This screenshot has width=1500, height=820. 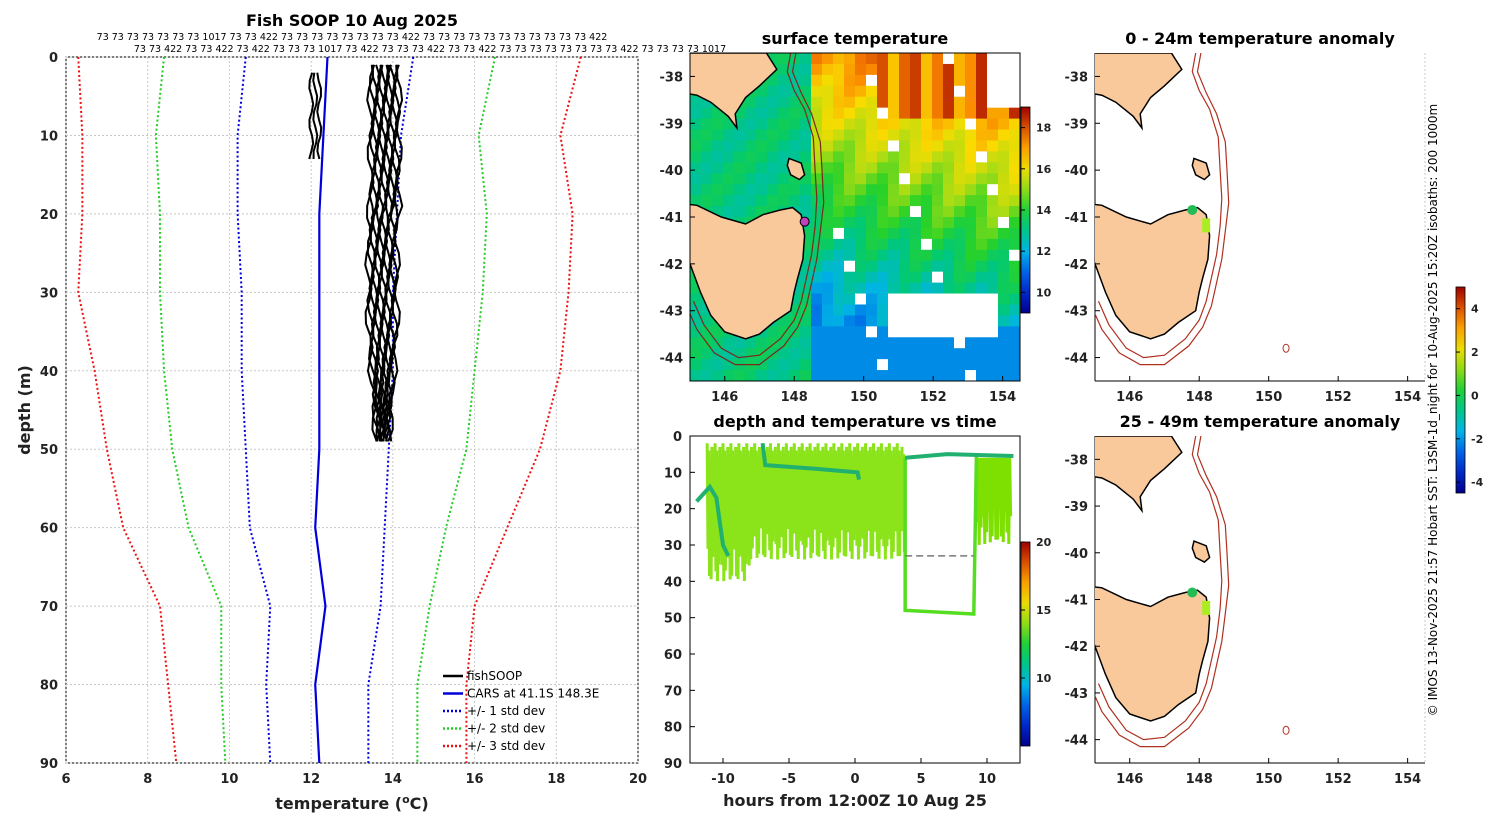 What do you see at coordinates (673, 619) in the screenshot?
I see `ts-ytick-label: 50` at bounding box center [673, 619].